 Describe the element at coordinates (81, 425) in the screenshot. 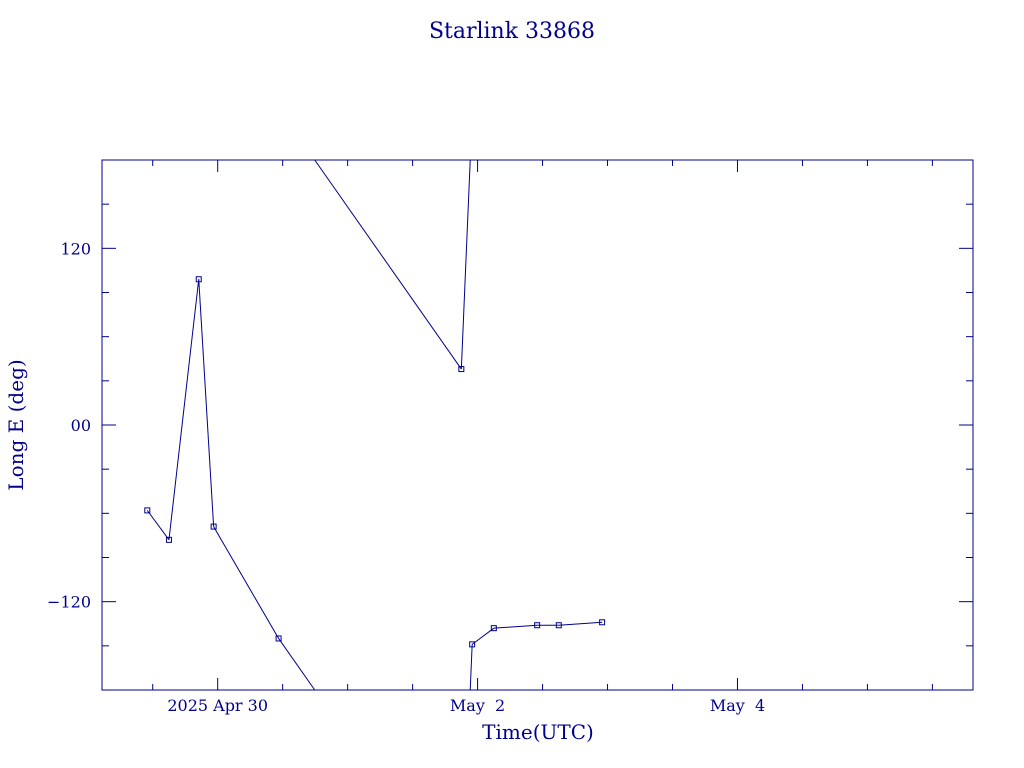

I see `y-tick-label: 00` at that location.